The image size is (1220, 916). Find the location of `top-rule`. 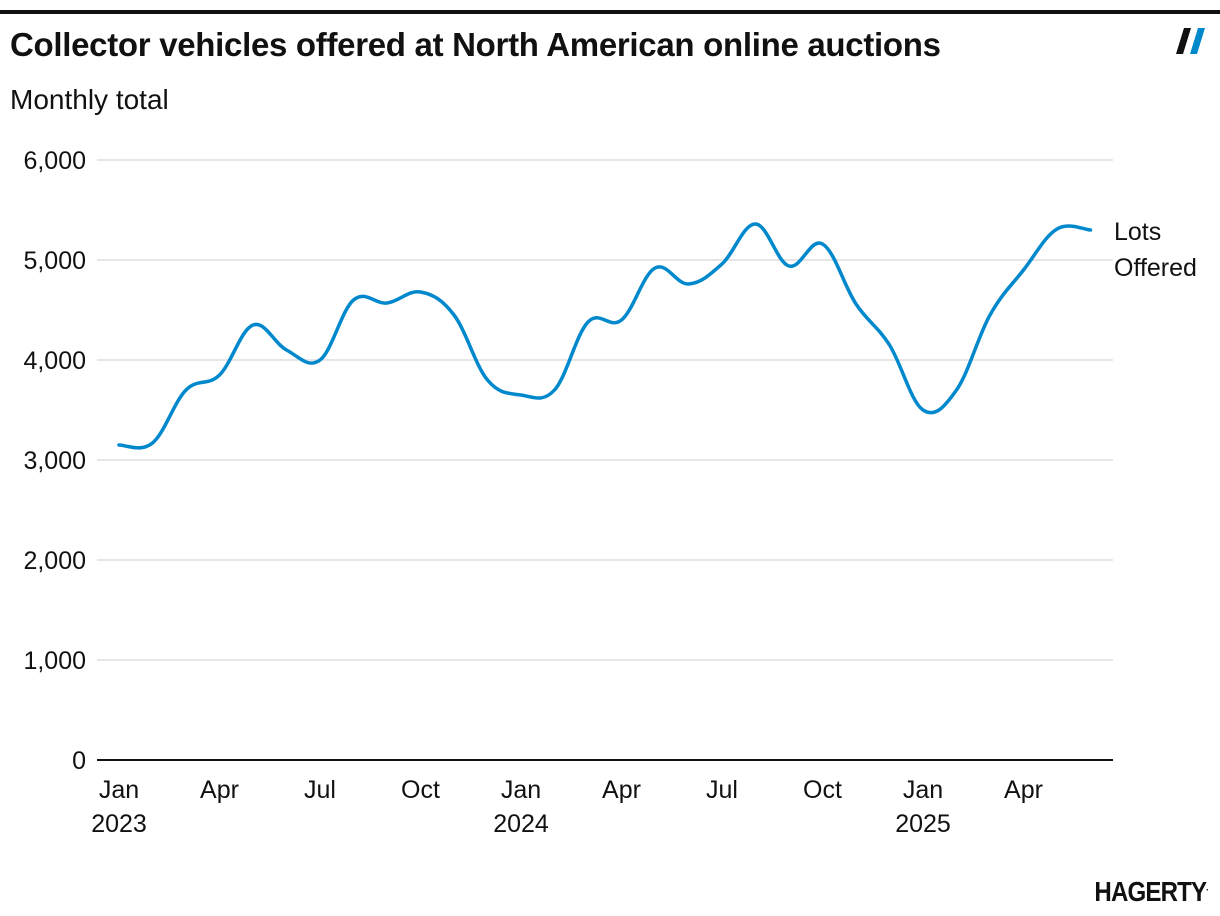

top-rule is located at coordinates (610, 12).